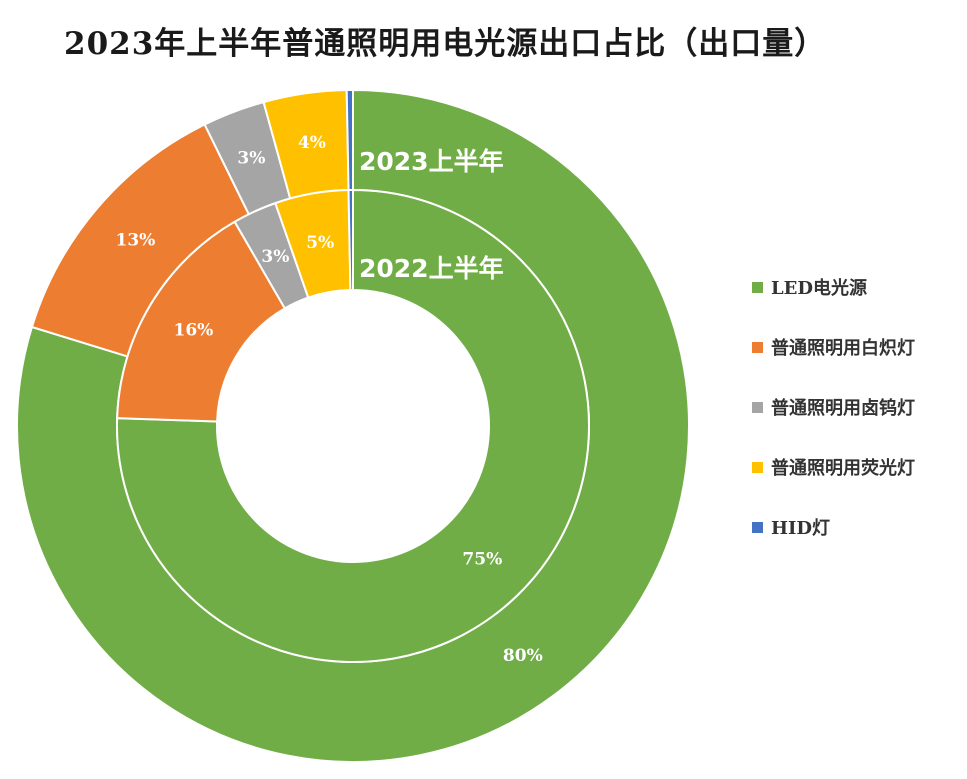 The height and width of the screenshot is (779, 967). I want to click on legend-item-halogen: 普通照明用卤钨灯, so click(833, 407).